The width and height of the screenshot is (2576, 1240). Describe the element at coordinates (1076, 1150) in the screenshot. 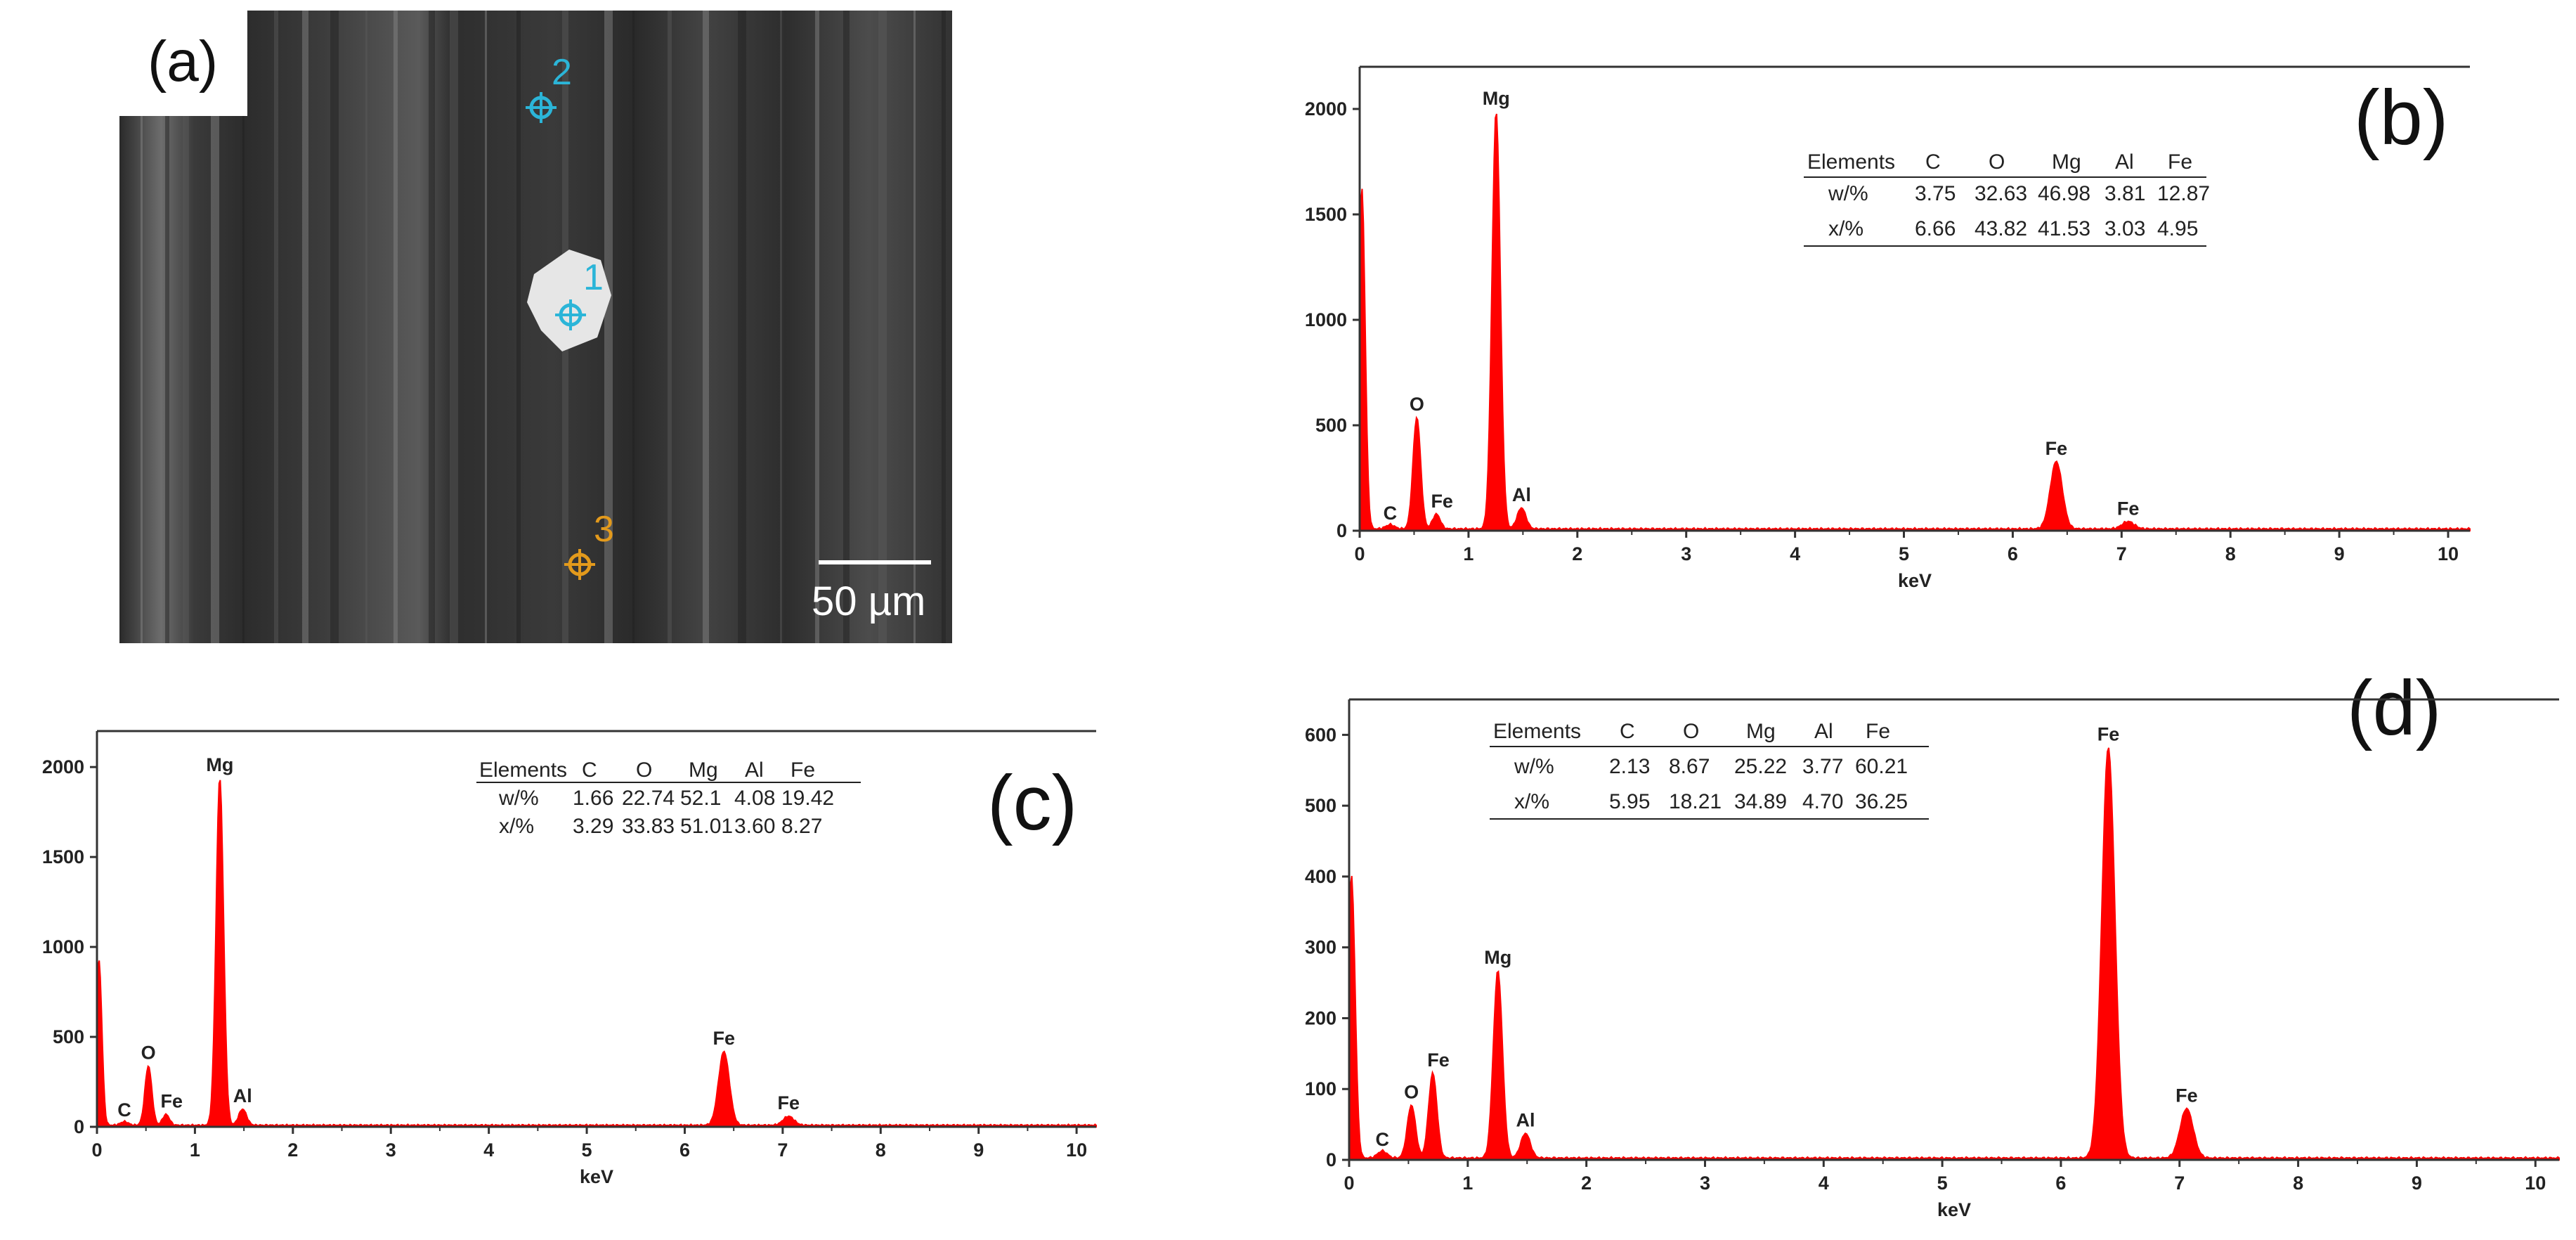

I see `x-tick-label-c-10: 10` at that location.